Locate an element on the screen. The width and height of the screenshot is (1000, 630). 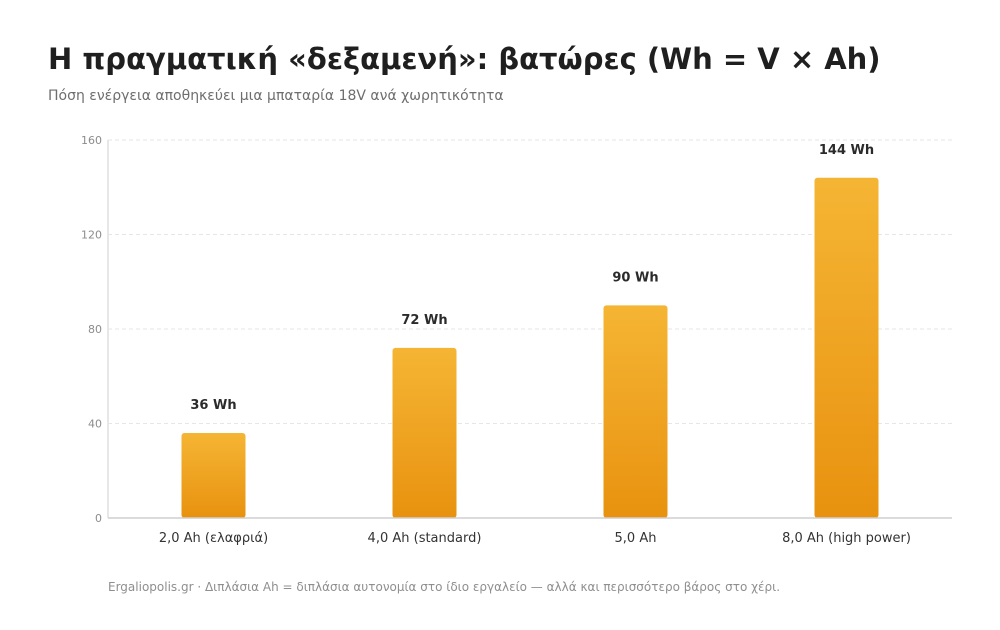
y-tick-label: 0 is located at coordinates (98, 518).